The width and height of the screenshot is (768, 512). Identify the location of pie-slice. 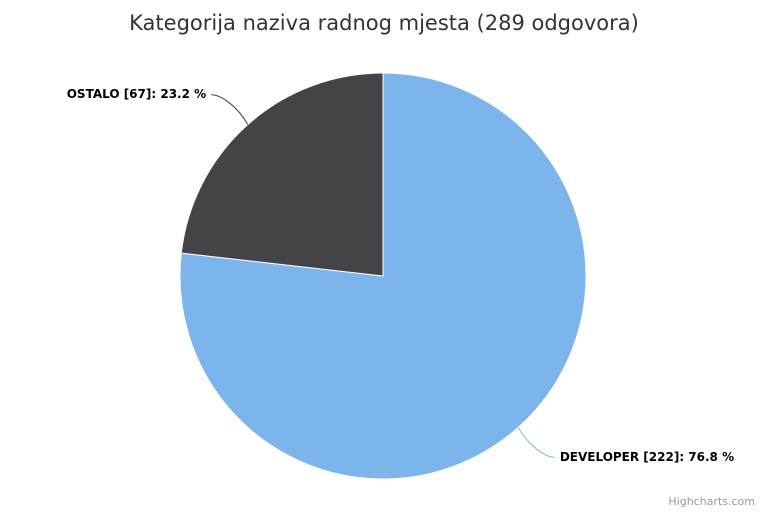
(282, 174).